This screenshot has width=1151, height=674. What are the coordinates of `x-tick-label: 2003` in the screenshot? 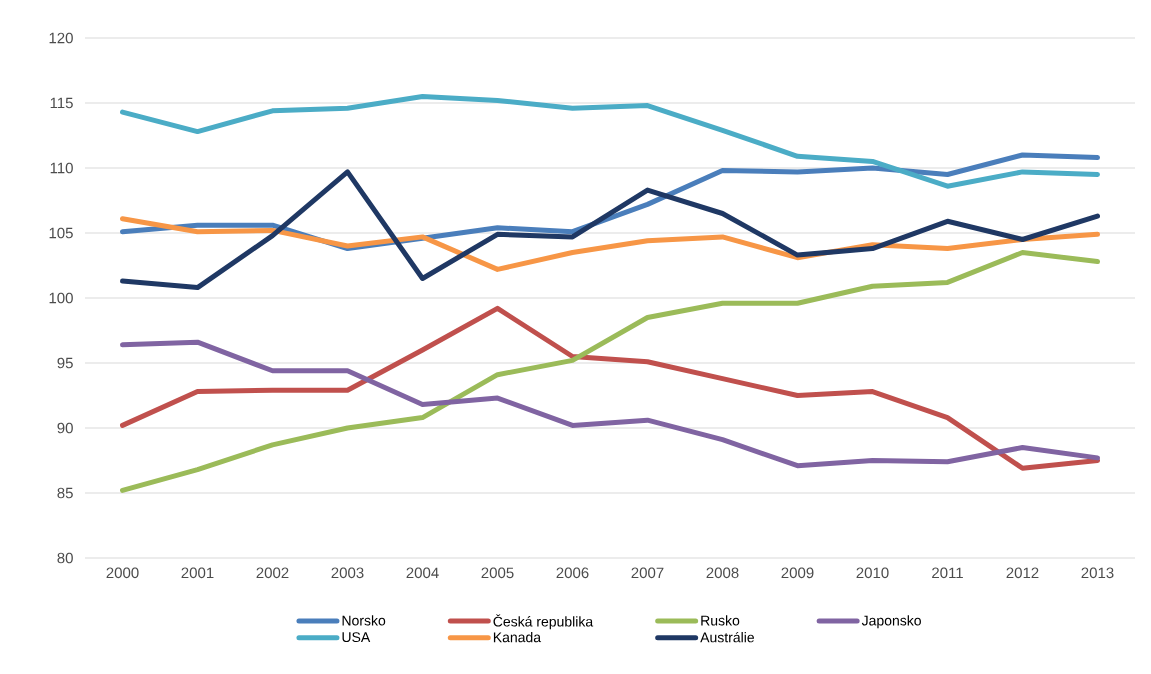 It's located at (347, 573).